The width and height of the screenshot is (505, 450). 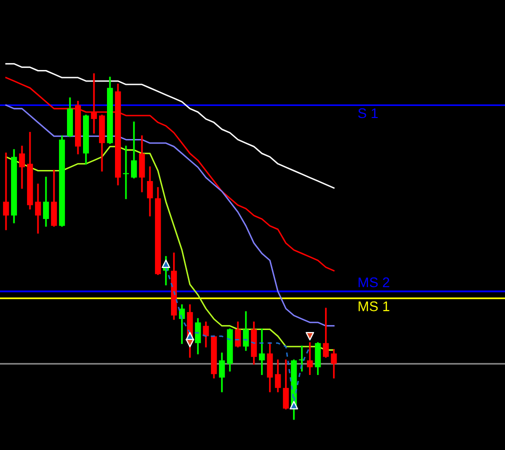 I want to click on ref-line-label: MS 2, so click(x=374, y=282).